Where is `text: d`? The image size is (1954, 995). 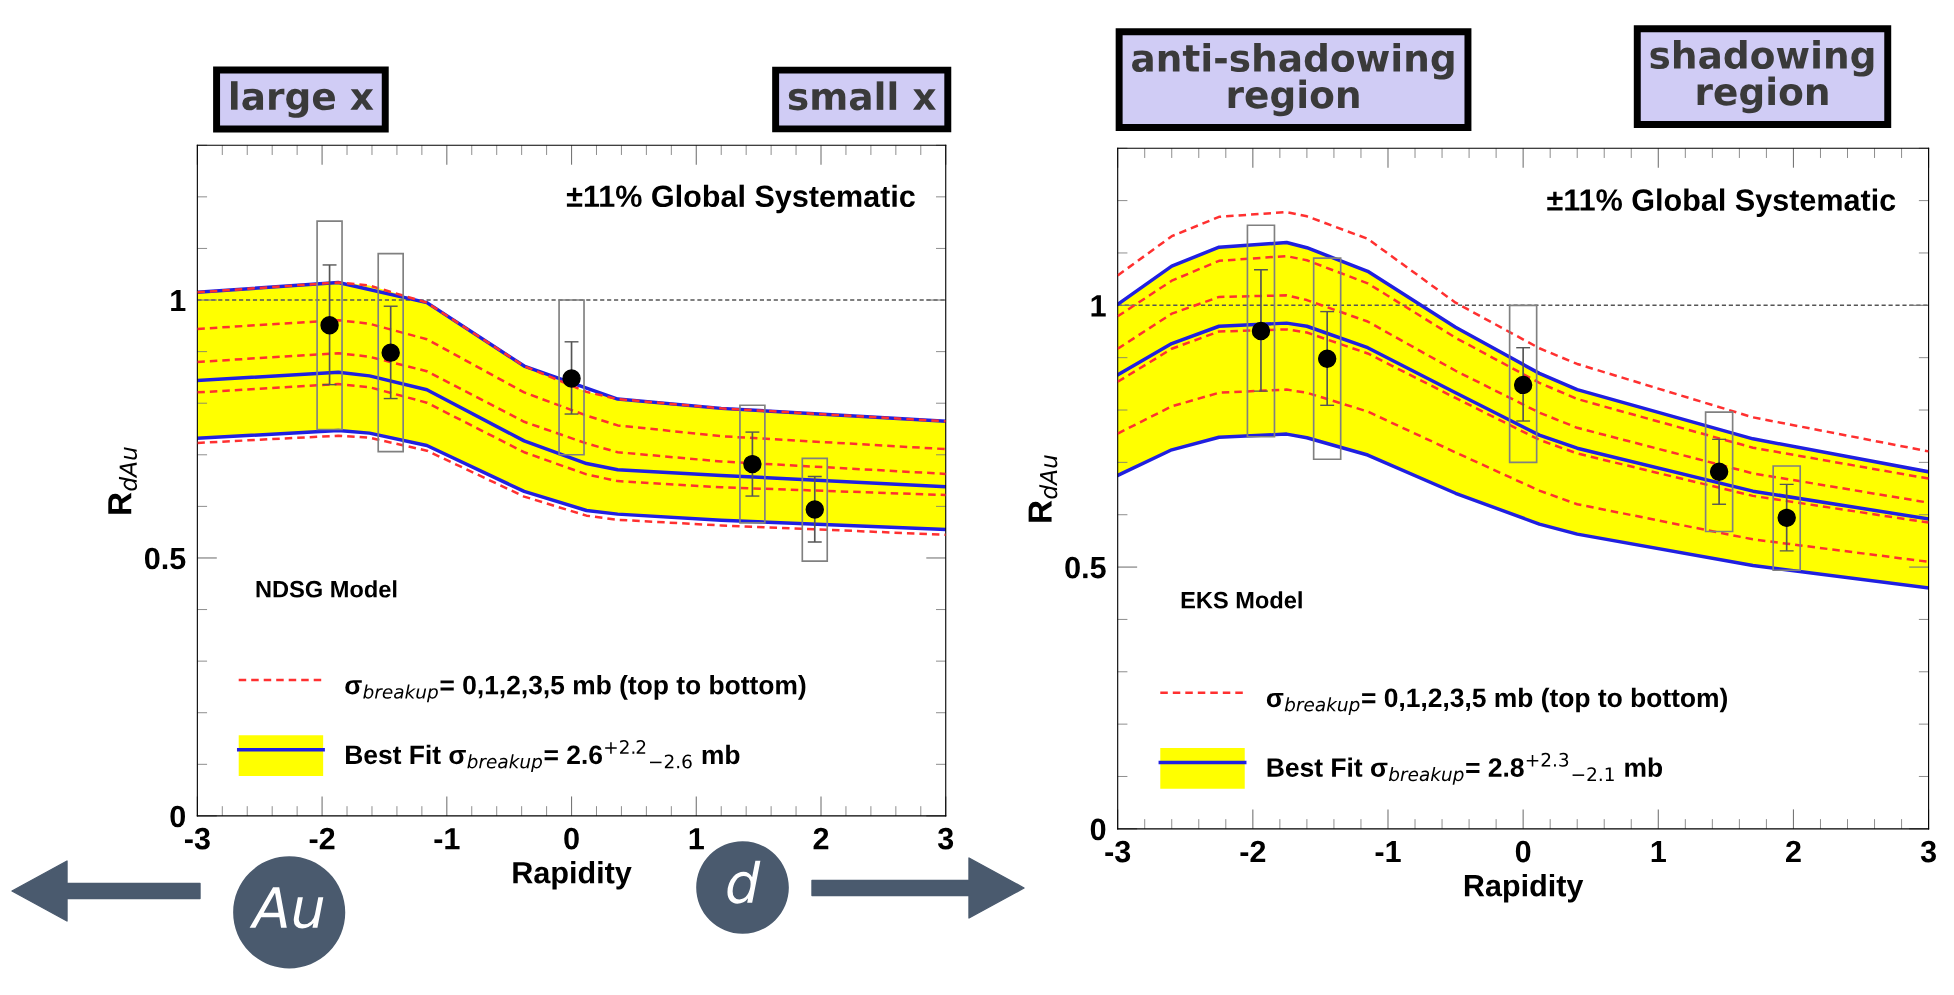
text: d is located at coordinates (744, 882).